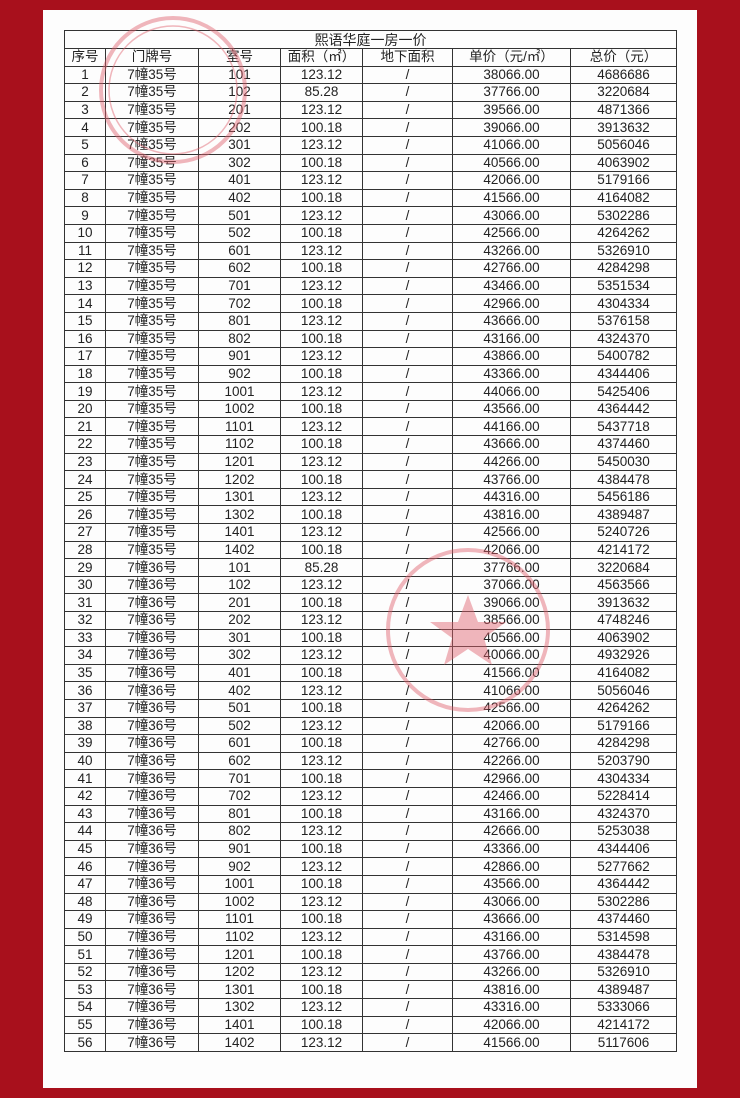 This screenshot has width=740, height=1098. What do you see at coordinates (85, 92) in the screenshot?
I see `row-index: 2` at bounding box center [85, 92].